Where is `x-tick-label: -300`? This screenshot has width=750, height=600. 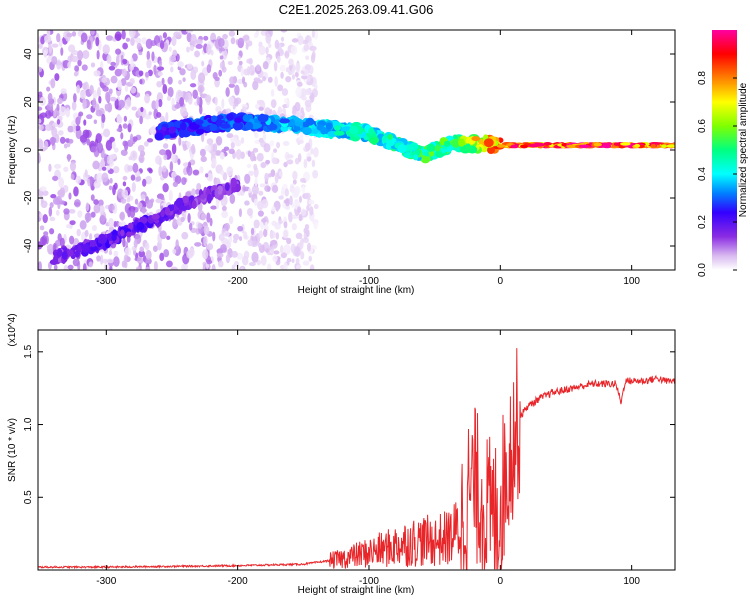 x-tick-label: -300 is located at coordinates (106, 581).